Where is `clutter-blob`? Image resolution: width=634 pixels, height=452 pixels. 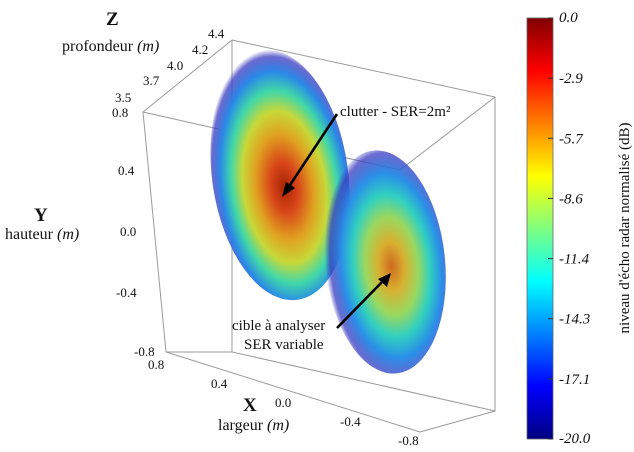 clutter-blob is located at coordinates (280, 175).